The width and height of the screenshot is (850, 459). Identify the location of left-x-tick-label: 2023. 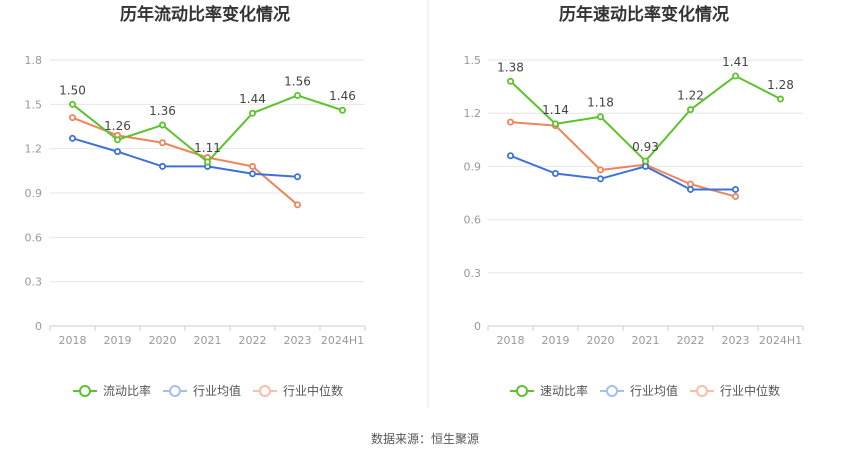
(298, 340).